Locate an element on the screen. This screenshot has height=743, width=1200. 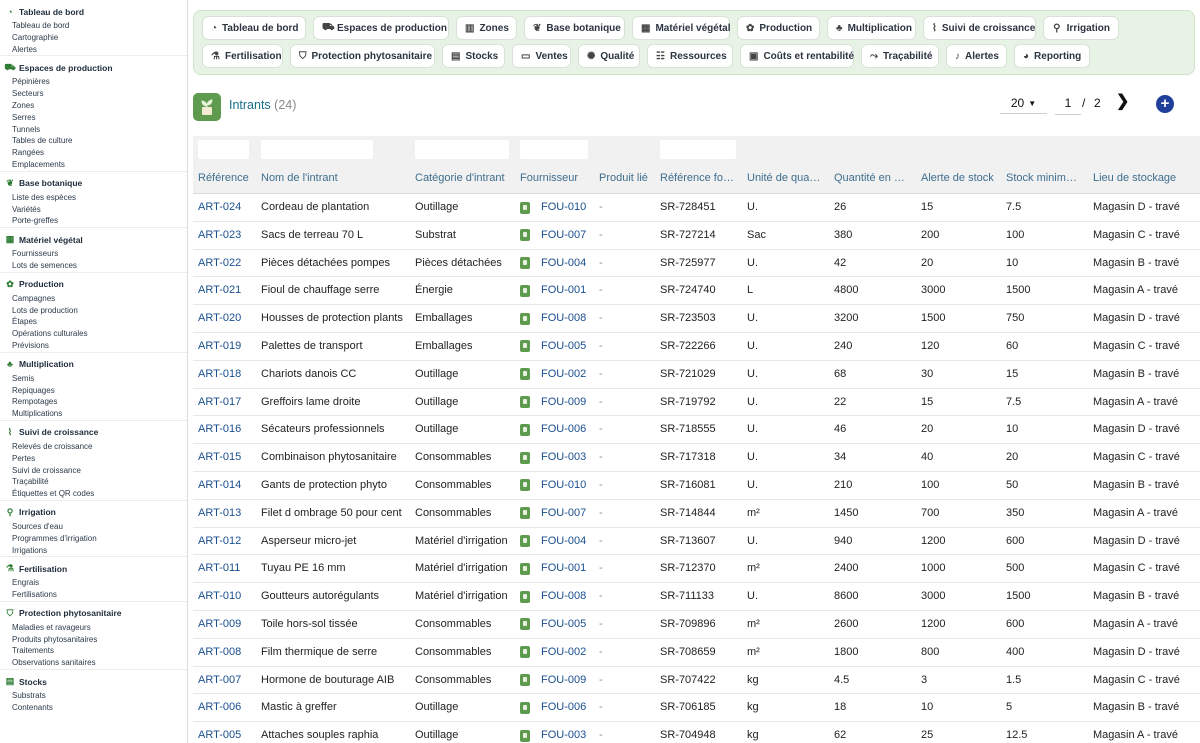
reference-link: ART-024 is located at coordinates (220, 207).